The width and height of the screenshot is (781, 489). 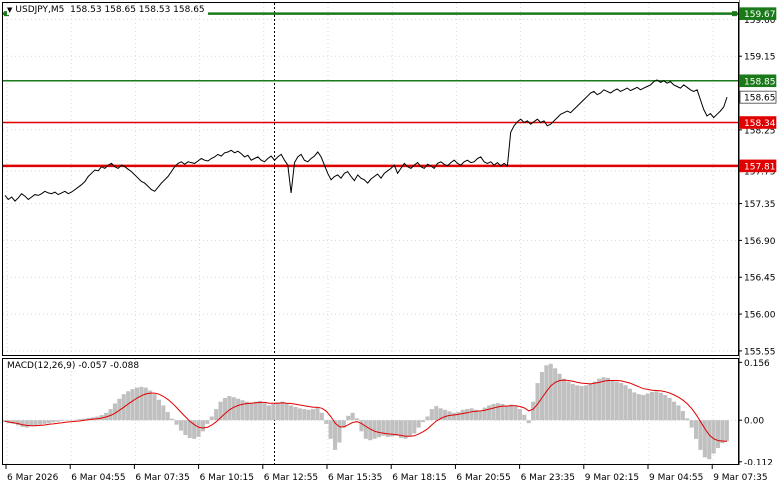 I want to click on macd-tick-label: 0.156, so click(x=757, y=364).